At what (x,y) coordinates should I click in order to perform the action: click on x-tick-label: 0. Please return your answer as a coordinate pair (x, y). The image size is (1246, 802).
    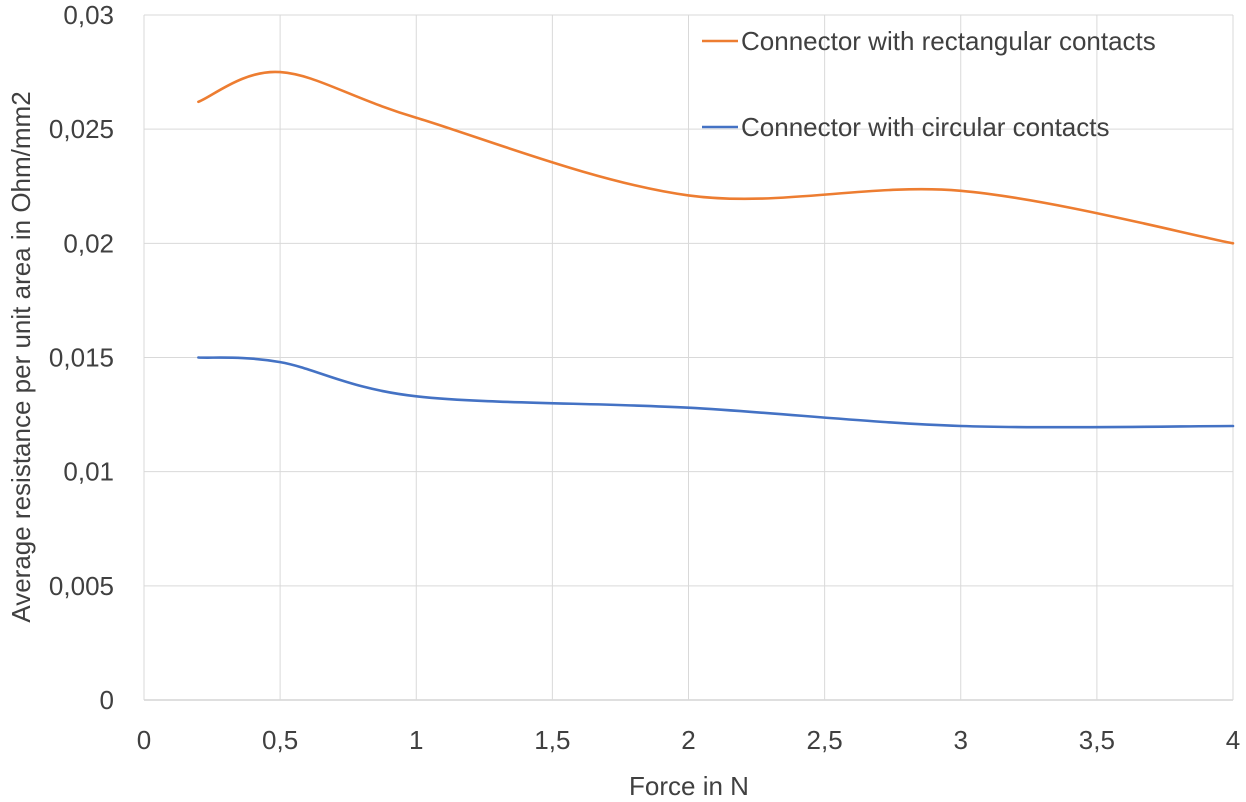
    Looking at the image, I should click on (144, 740).